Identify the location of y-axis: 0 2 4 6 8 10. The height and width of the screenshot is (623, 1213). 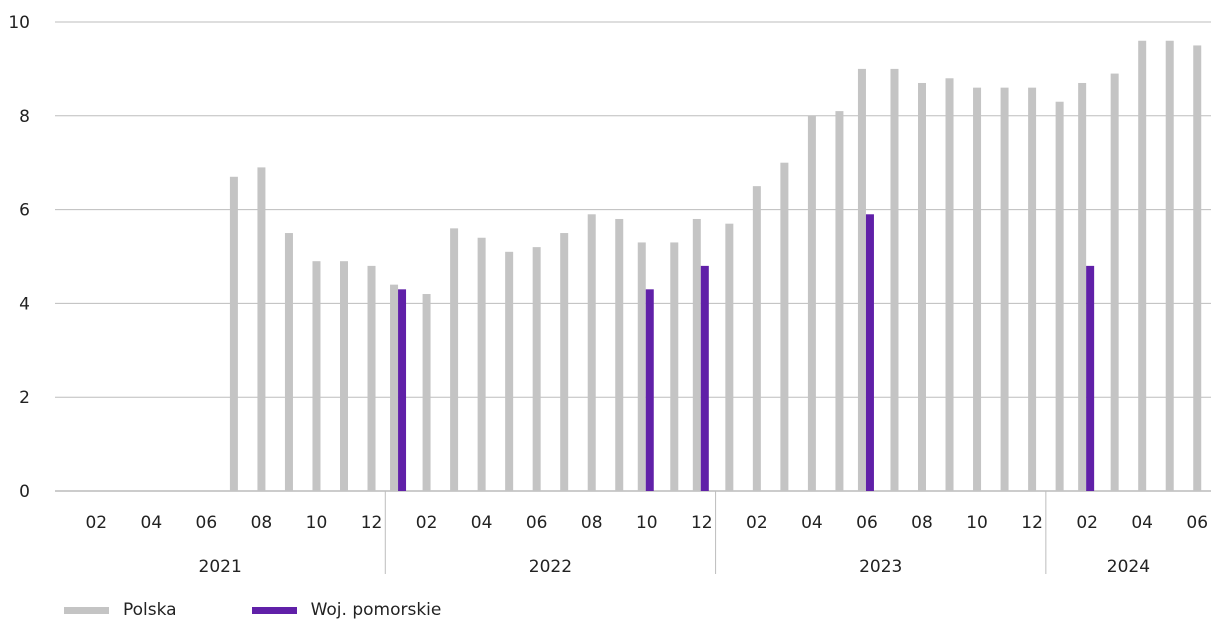
(19, 257).